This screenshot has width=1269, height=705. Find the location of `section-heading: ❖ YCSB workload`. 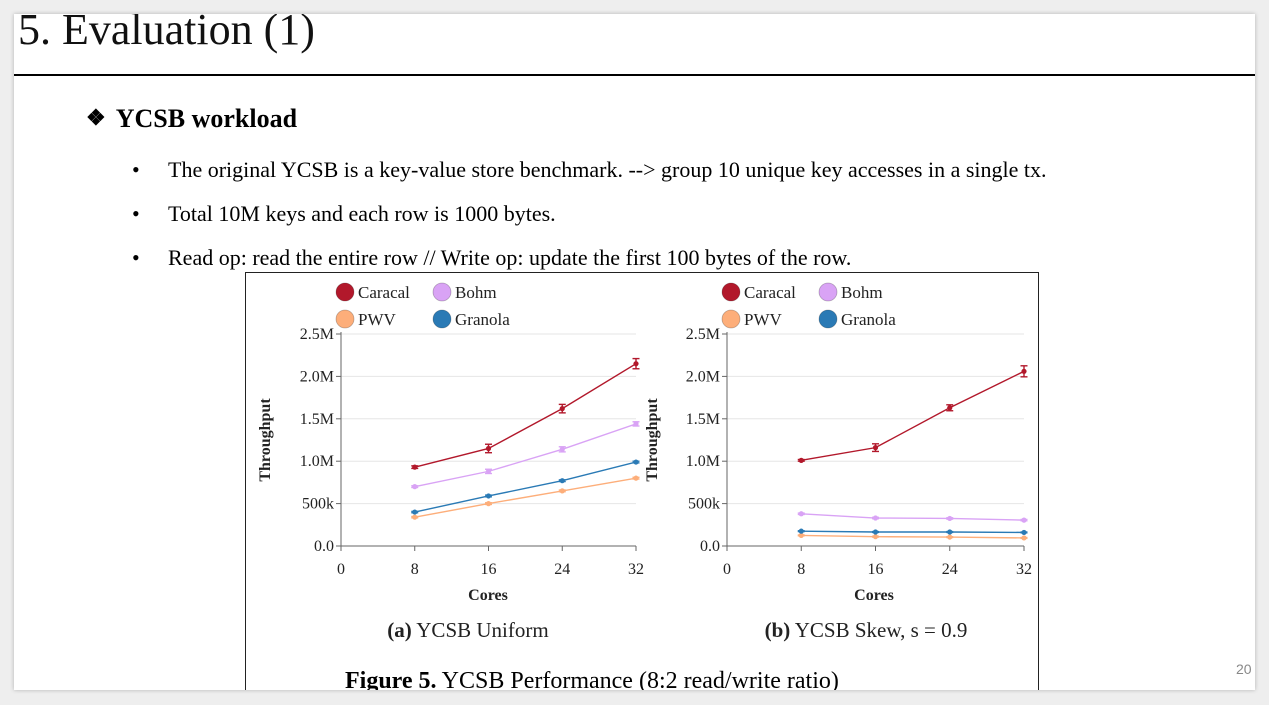

section-heading: ❖ YCSB workload is located at coordinates (191, 119).